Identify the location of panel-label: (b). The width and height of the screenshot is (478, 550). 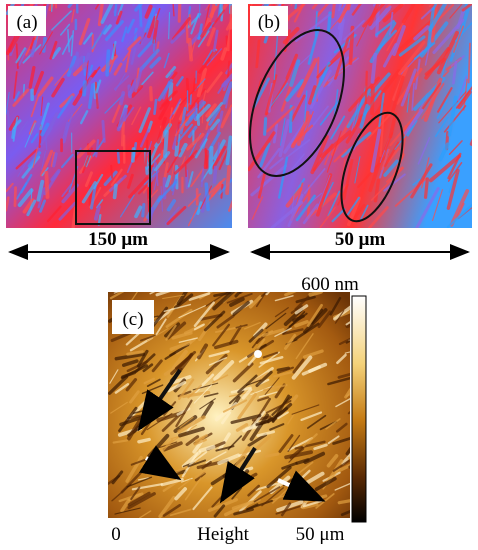
(269, 22).